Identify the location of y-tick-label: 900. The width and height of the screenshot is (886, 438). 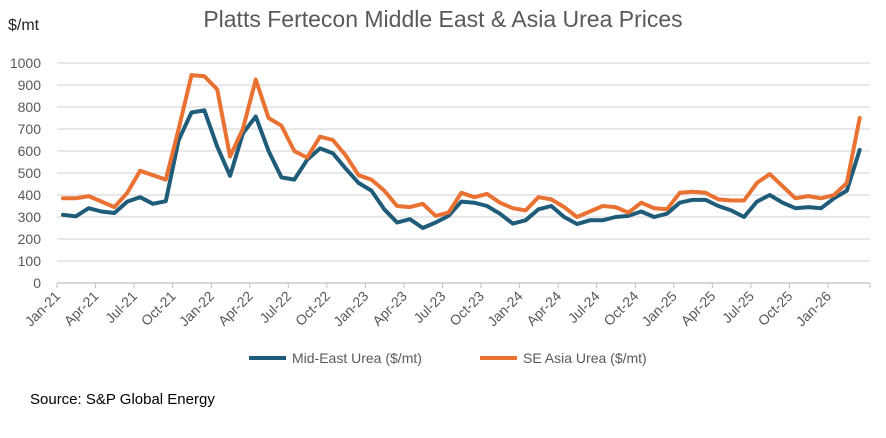
(30, 85).